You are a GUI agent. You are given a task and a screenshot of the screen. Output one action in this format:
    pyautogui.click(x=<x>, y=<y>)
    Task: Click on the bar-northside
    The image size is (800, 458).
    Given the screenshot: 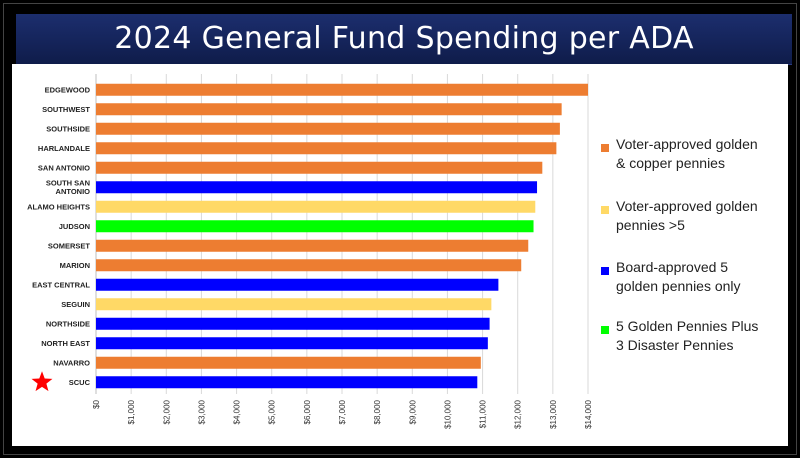 What is the action you would take?
    pyautogui.click(x=293, y=323)
    